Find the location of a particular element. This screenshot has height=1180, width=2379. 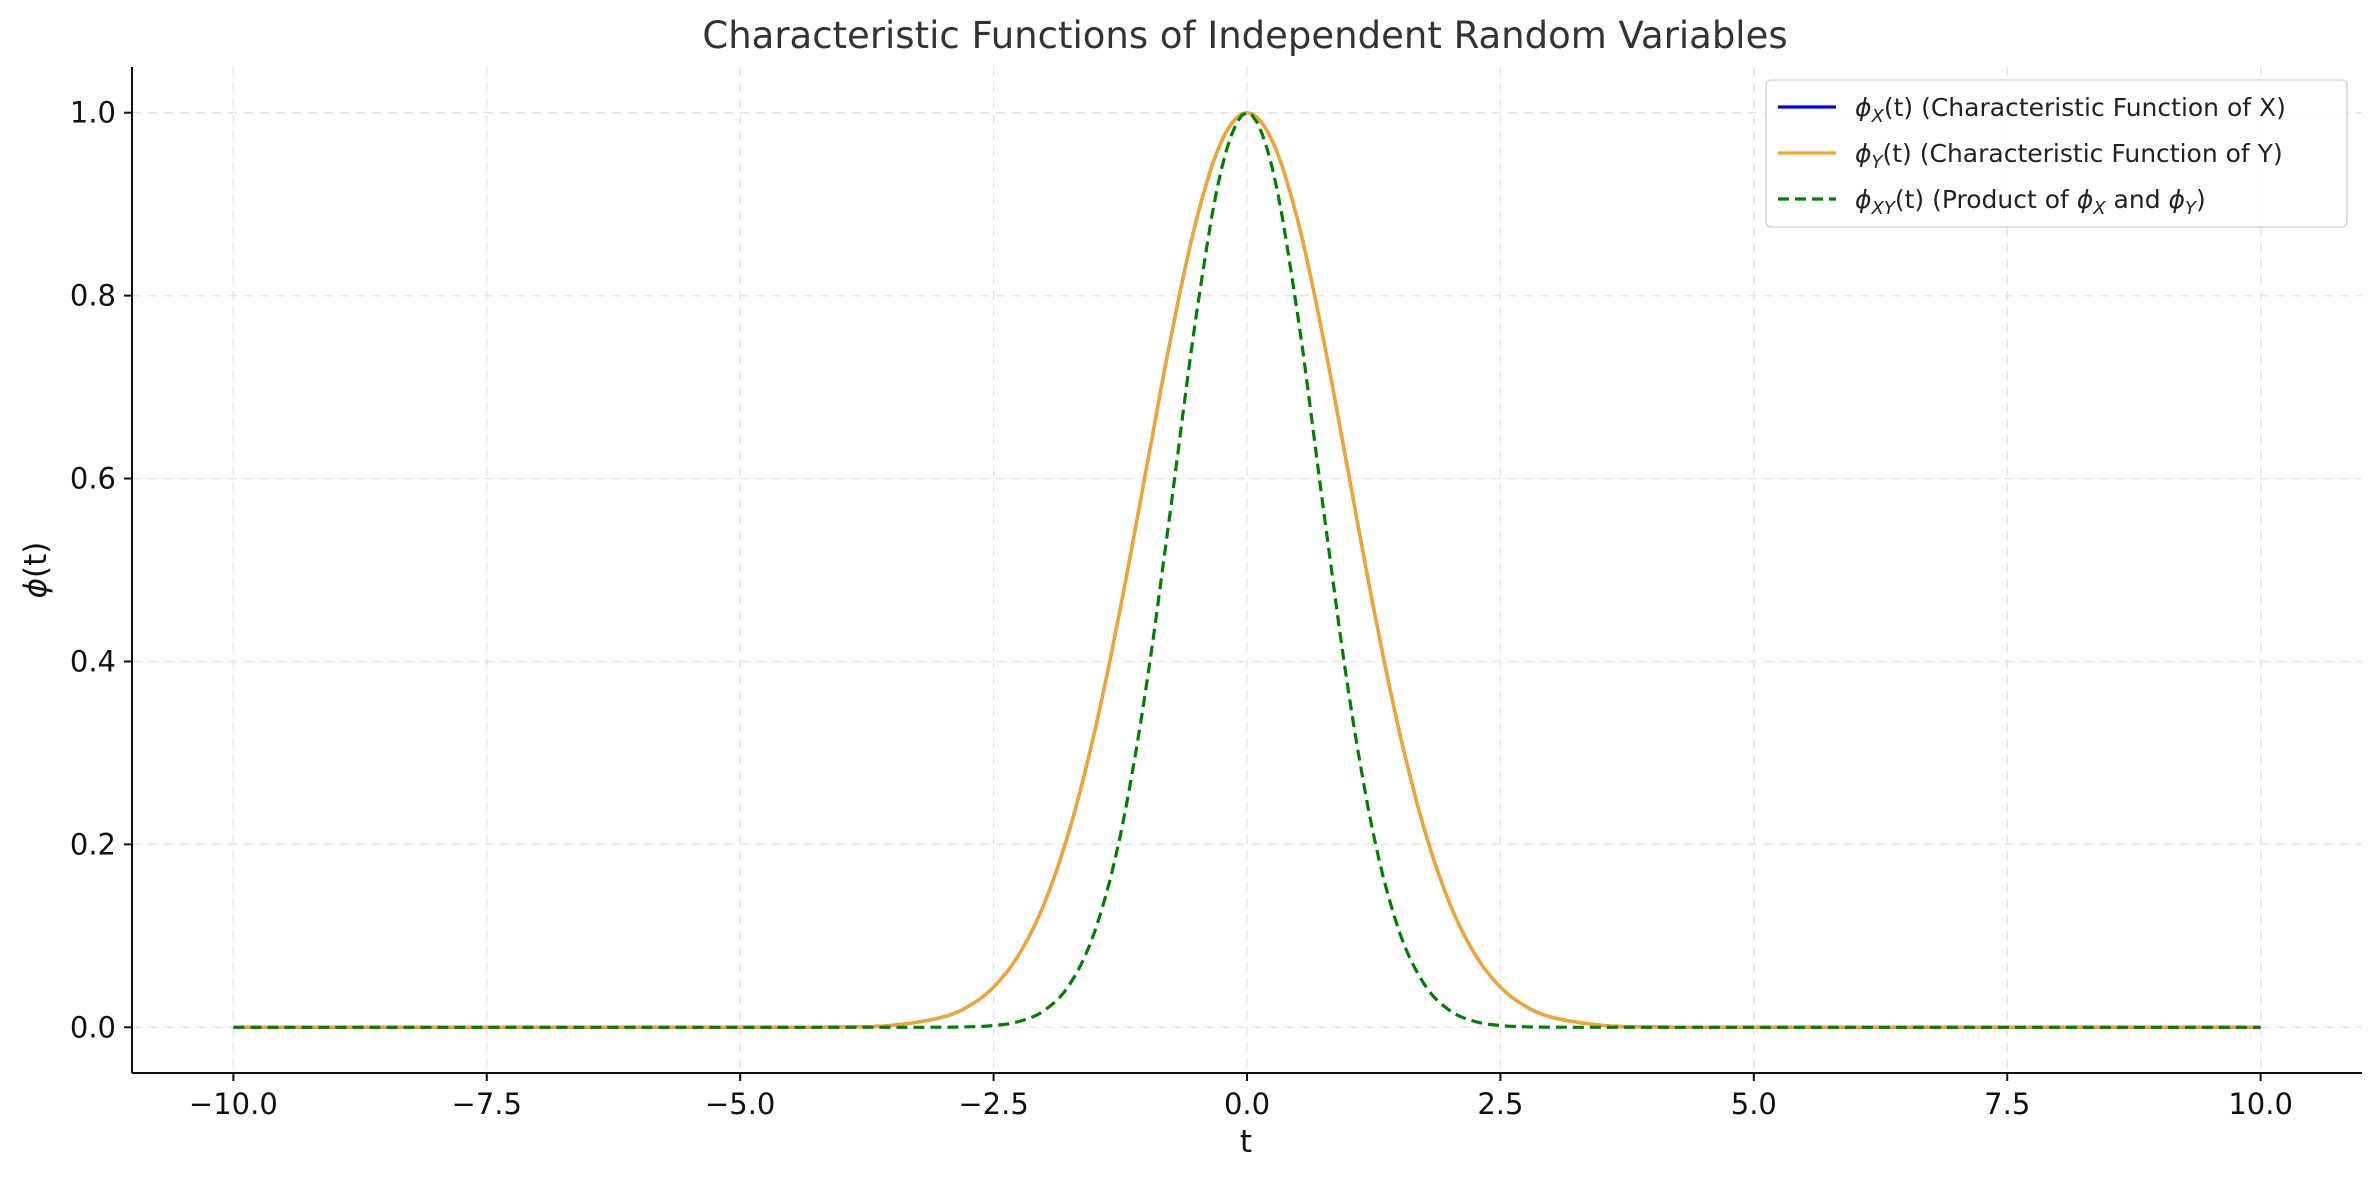

y-tick-label-0: 0.0 is located at coordinates (93, 1027).